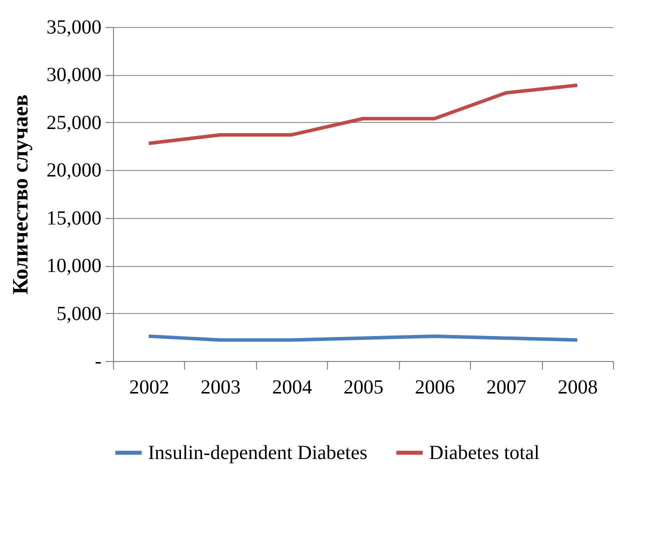 This screenshot has width=667, height=546. I want to click on legend-label: Diabetes total, so click(484, 453).